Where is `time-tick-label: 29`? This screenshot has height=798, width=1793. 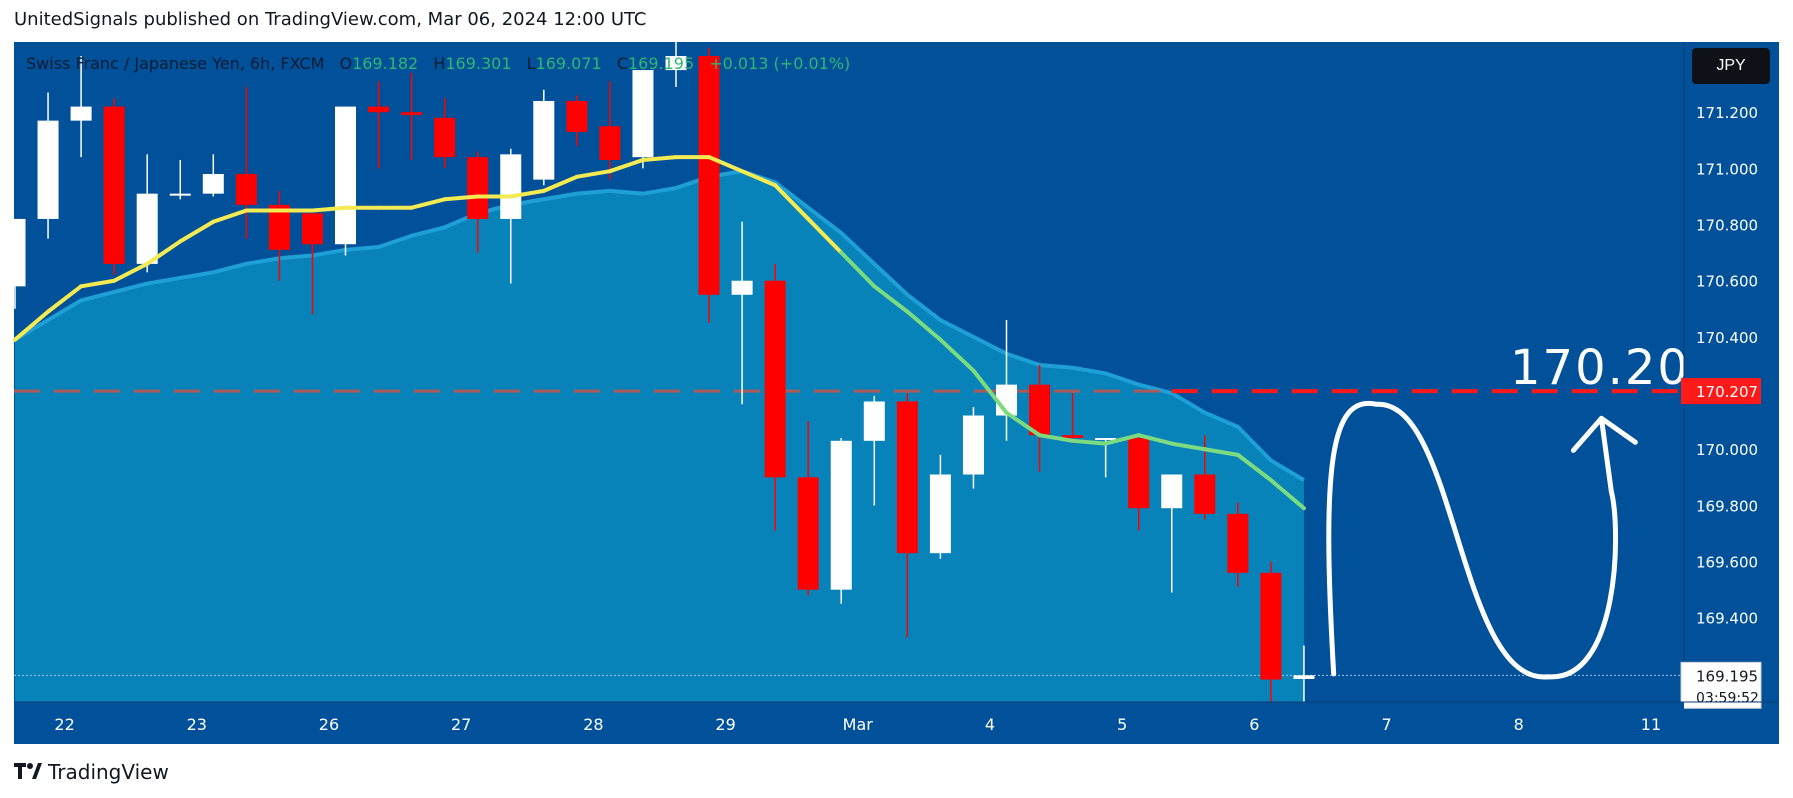
time-tick-label: 29 is located at coordinates (725, 724).